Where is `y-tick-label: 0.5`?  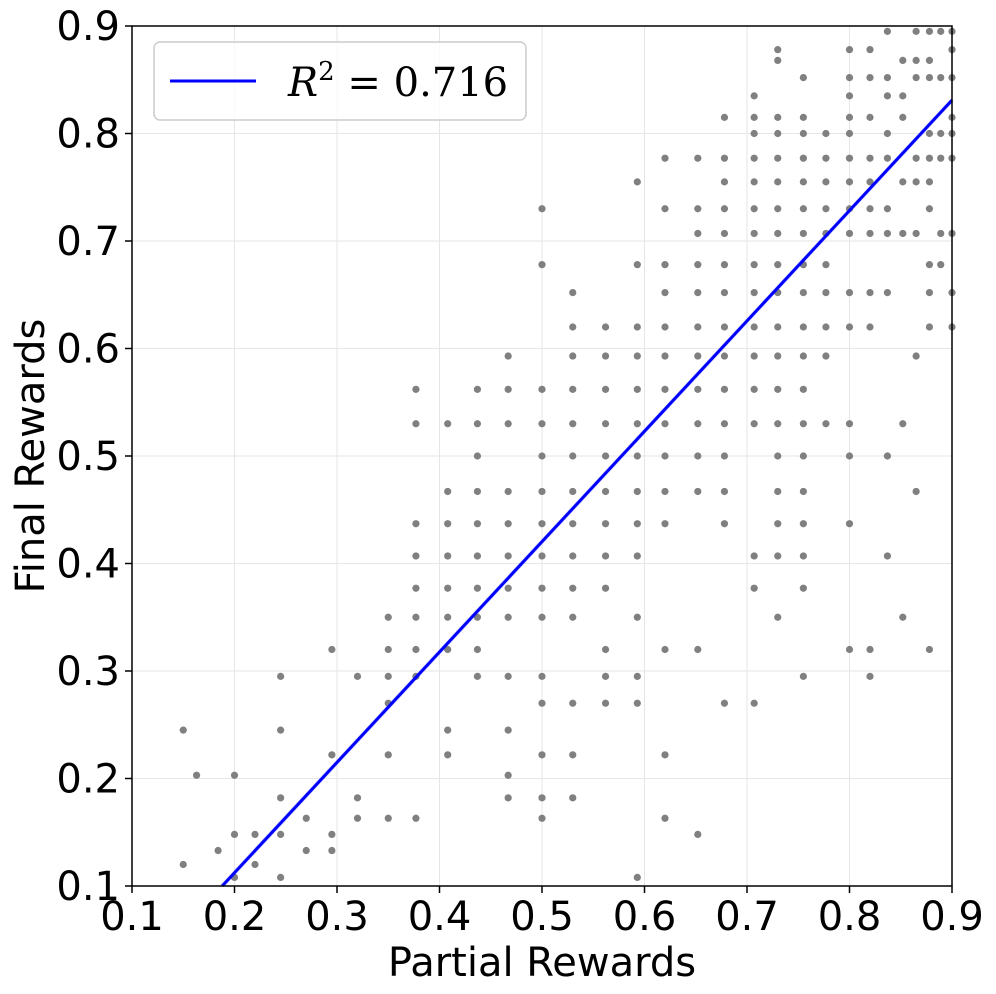 y-tick-label: 0.5 is located at coordinates (88, 457).